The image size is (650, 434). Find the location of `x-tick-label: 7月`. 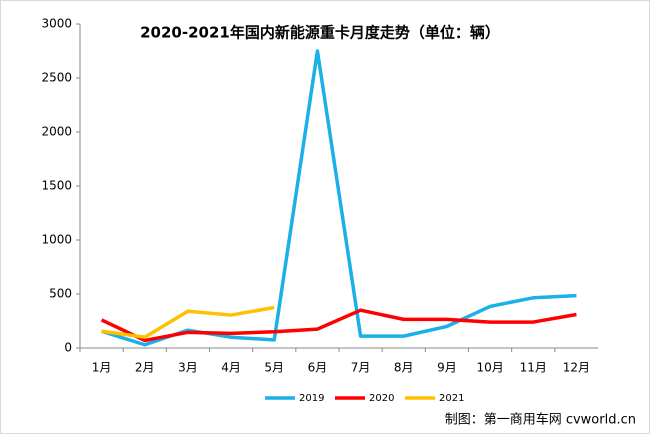

x-tick-label: 7月 is located at coordinates (361, 368).